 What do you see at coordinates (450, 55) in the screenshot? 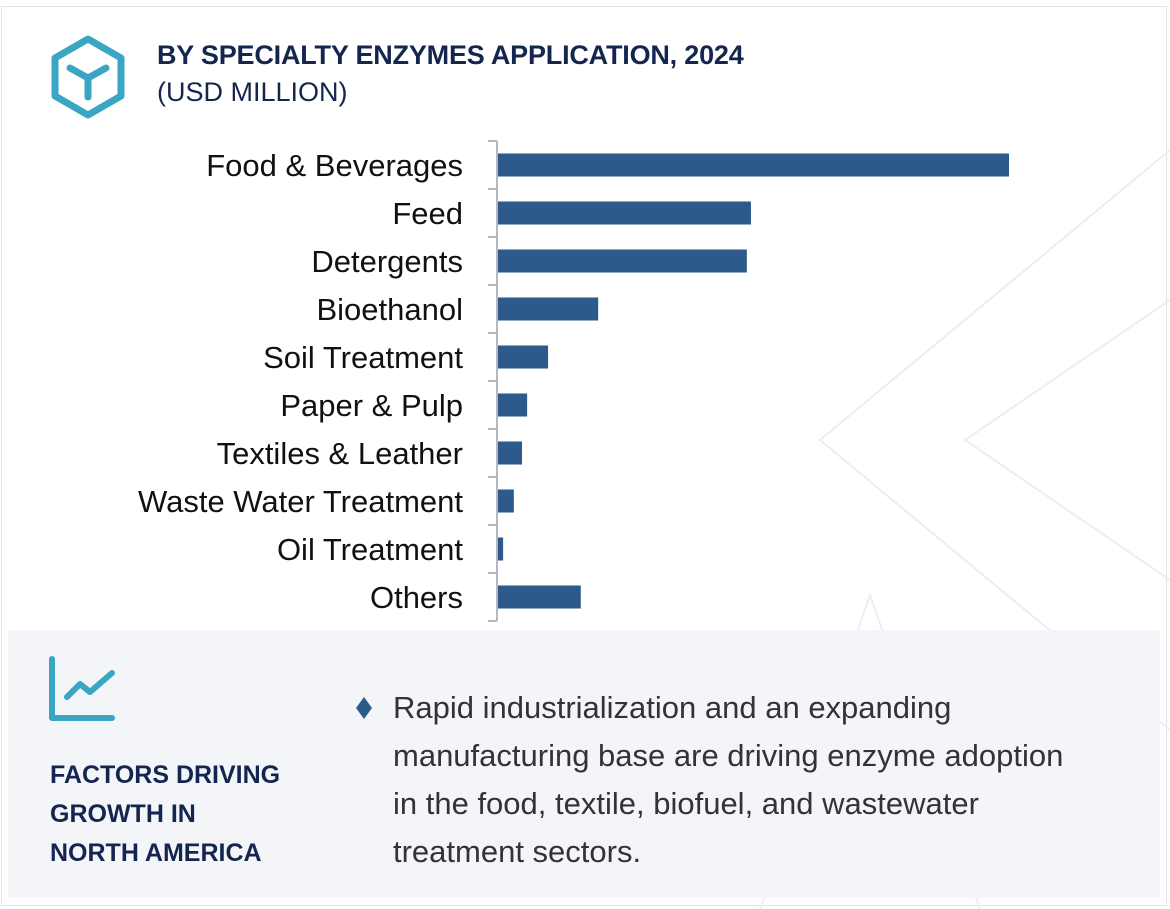
I see `chart-title: BY SPECIALTY ENZYMES APPLICATION, 2024` at bounding box center [450, 55].